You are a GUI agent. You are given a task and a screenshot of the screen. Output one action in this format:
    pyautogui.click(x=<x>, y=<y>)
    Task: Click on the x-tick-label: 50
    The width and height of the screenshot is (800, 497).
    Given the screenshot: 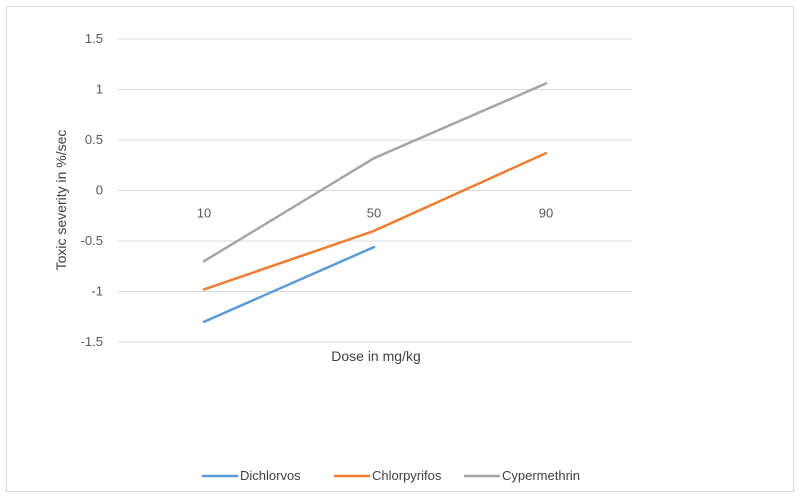 What is the action you would take?
    pyautogui.click(x=374, y=213)
    